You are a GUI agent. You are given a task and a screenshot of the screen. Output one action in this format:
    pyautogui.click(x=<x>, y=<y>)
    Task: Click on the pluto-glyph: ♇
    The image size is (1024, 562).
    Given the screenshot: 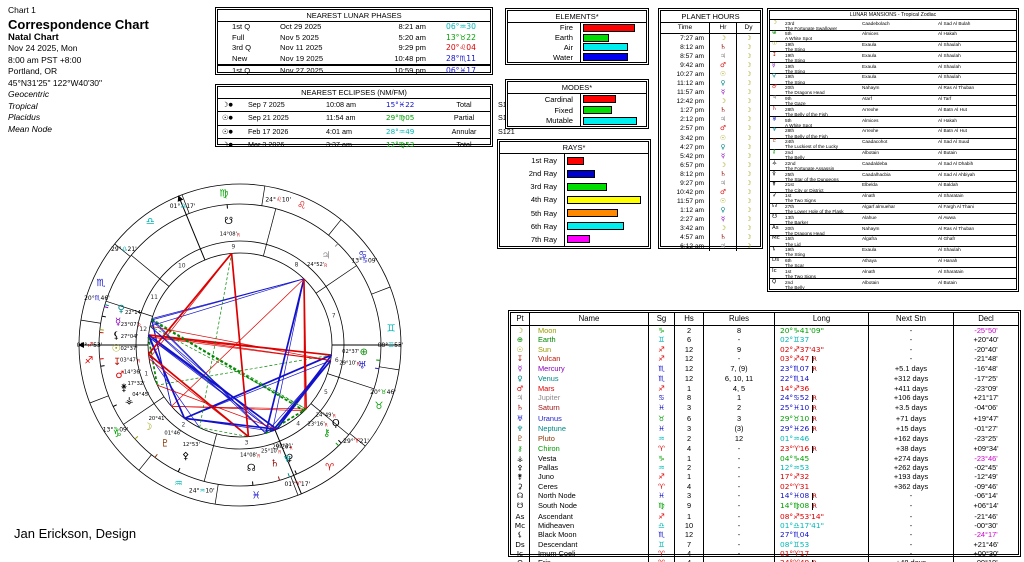 What is the action you would take?
    pyautogui.click(x=165, y=443)
    